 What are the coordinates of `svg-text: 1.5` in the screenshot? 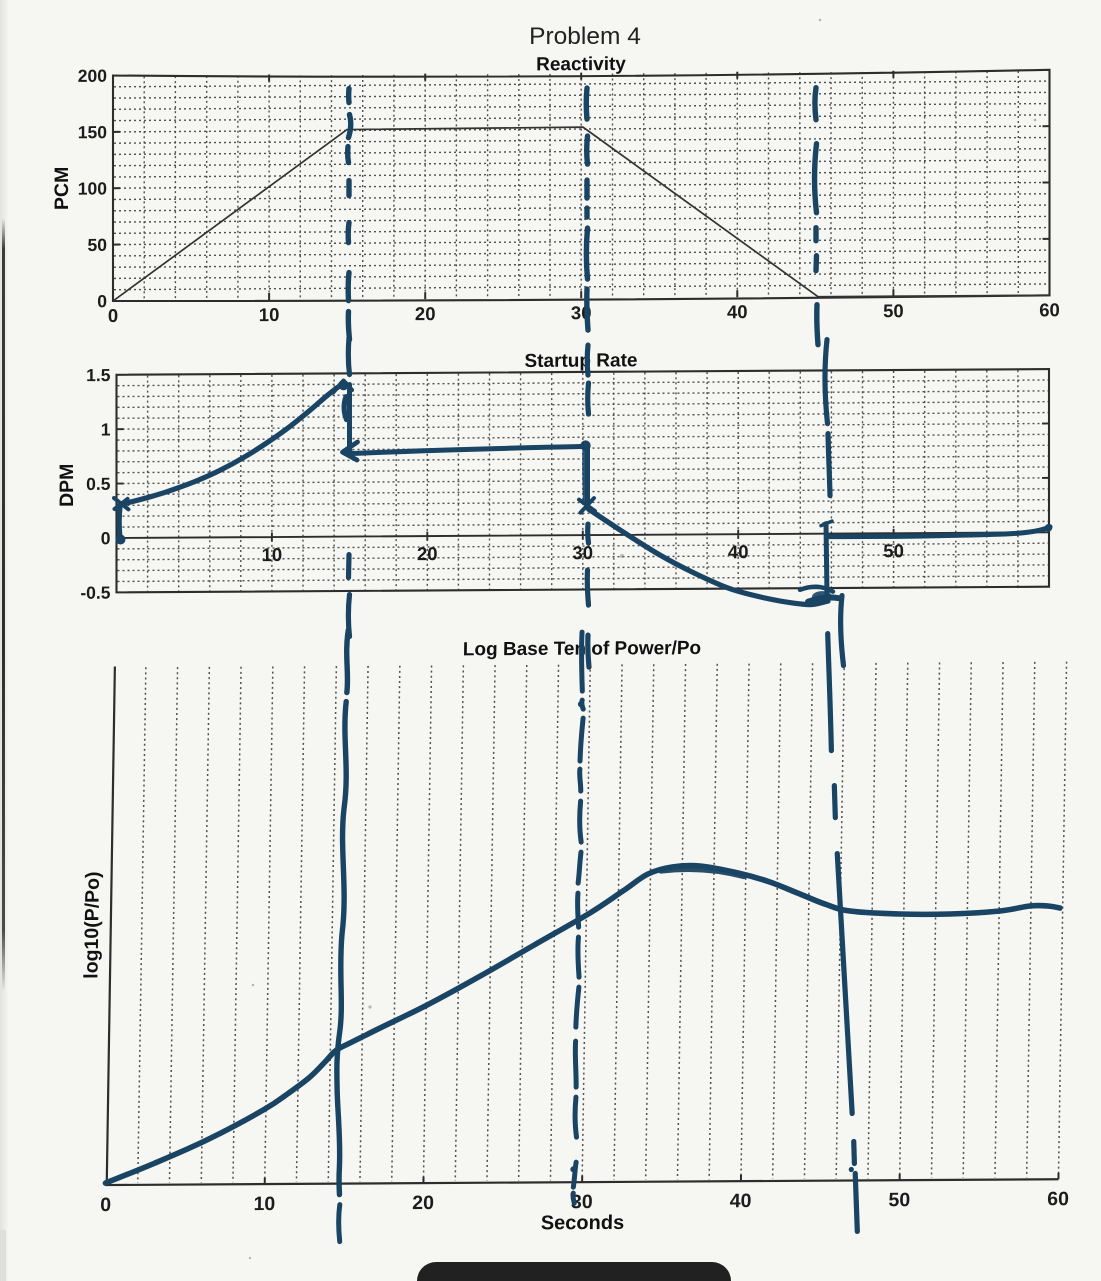 It's located at (98, 375).